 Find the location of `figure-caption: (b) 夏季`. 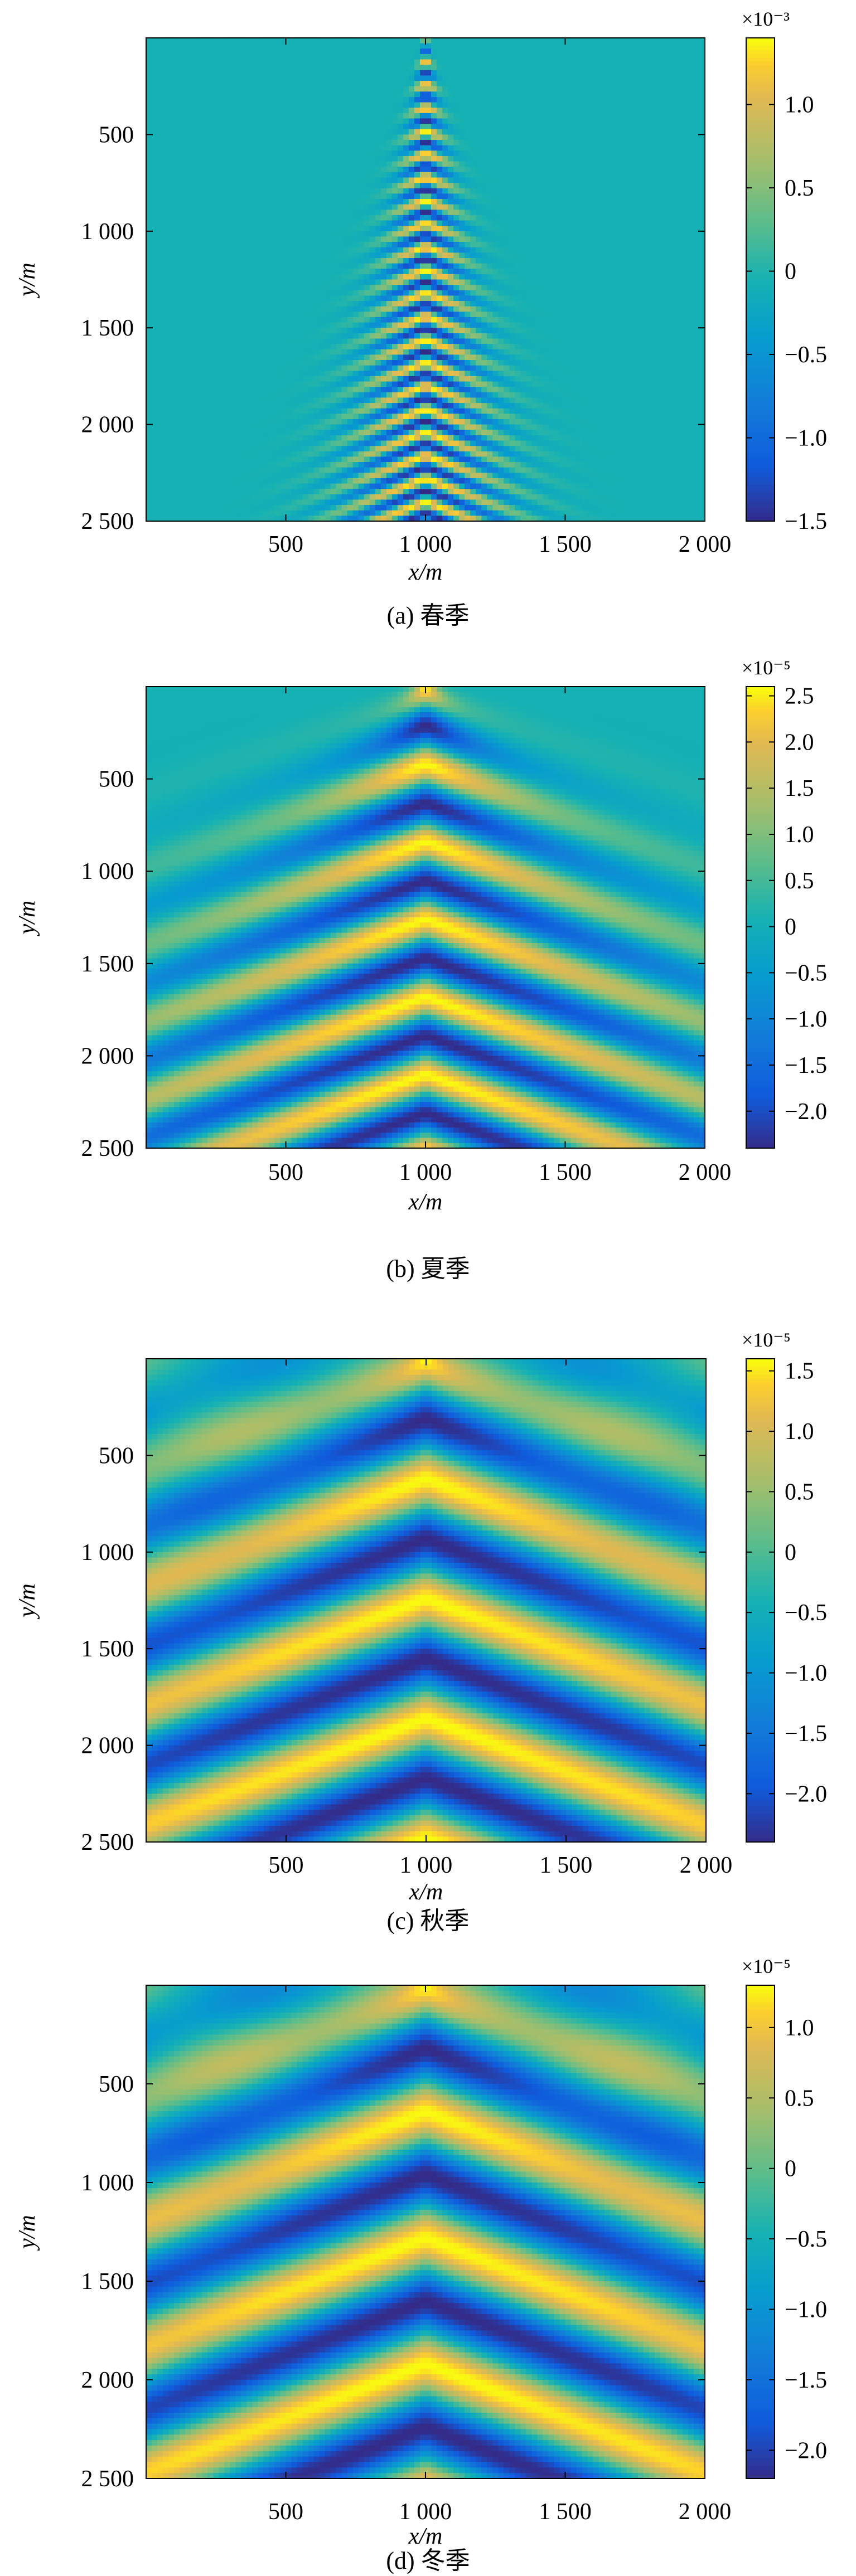

figure-caption: (b) 夏季 is located at coordinates (428, 1266).